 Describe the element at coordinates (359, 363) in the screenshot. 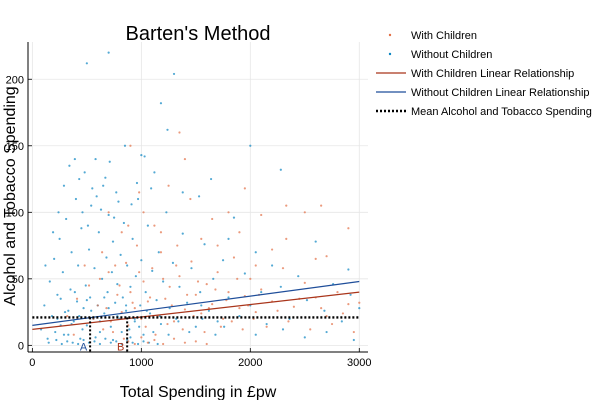

I see `x-tick-label: 3000` at that location.